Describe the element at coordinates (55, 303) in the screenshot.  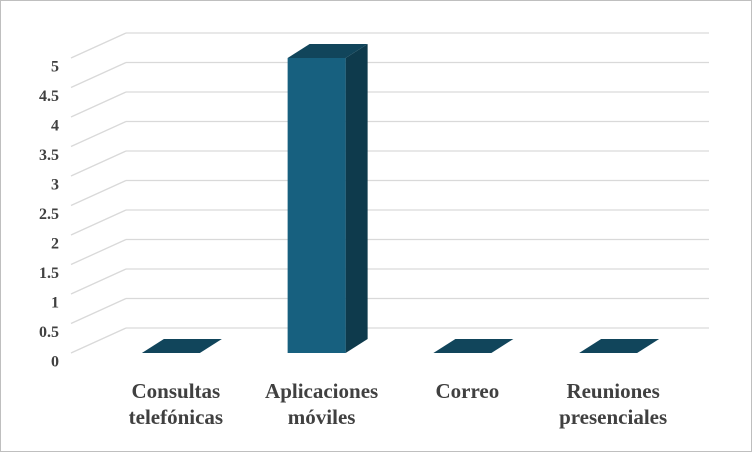
I see `y-tick-label: 1` at that location.